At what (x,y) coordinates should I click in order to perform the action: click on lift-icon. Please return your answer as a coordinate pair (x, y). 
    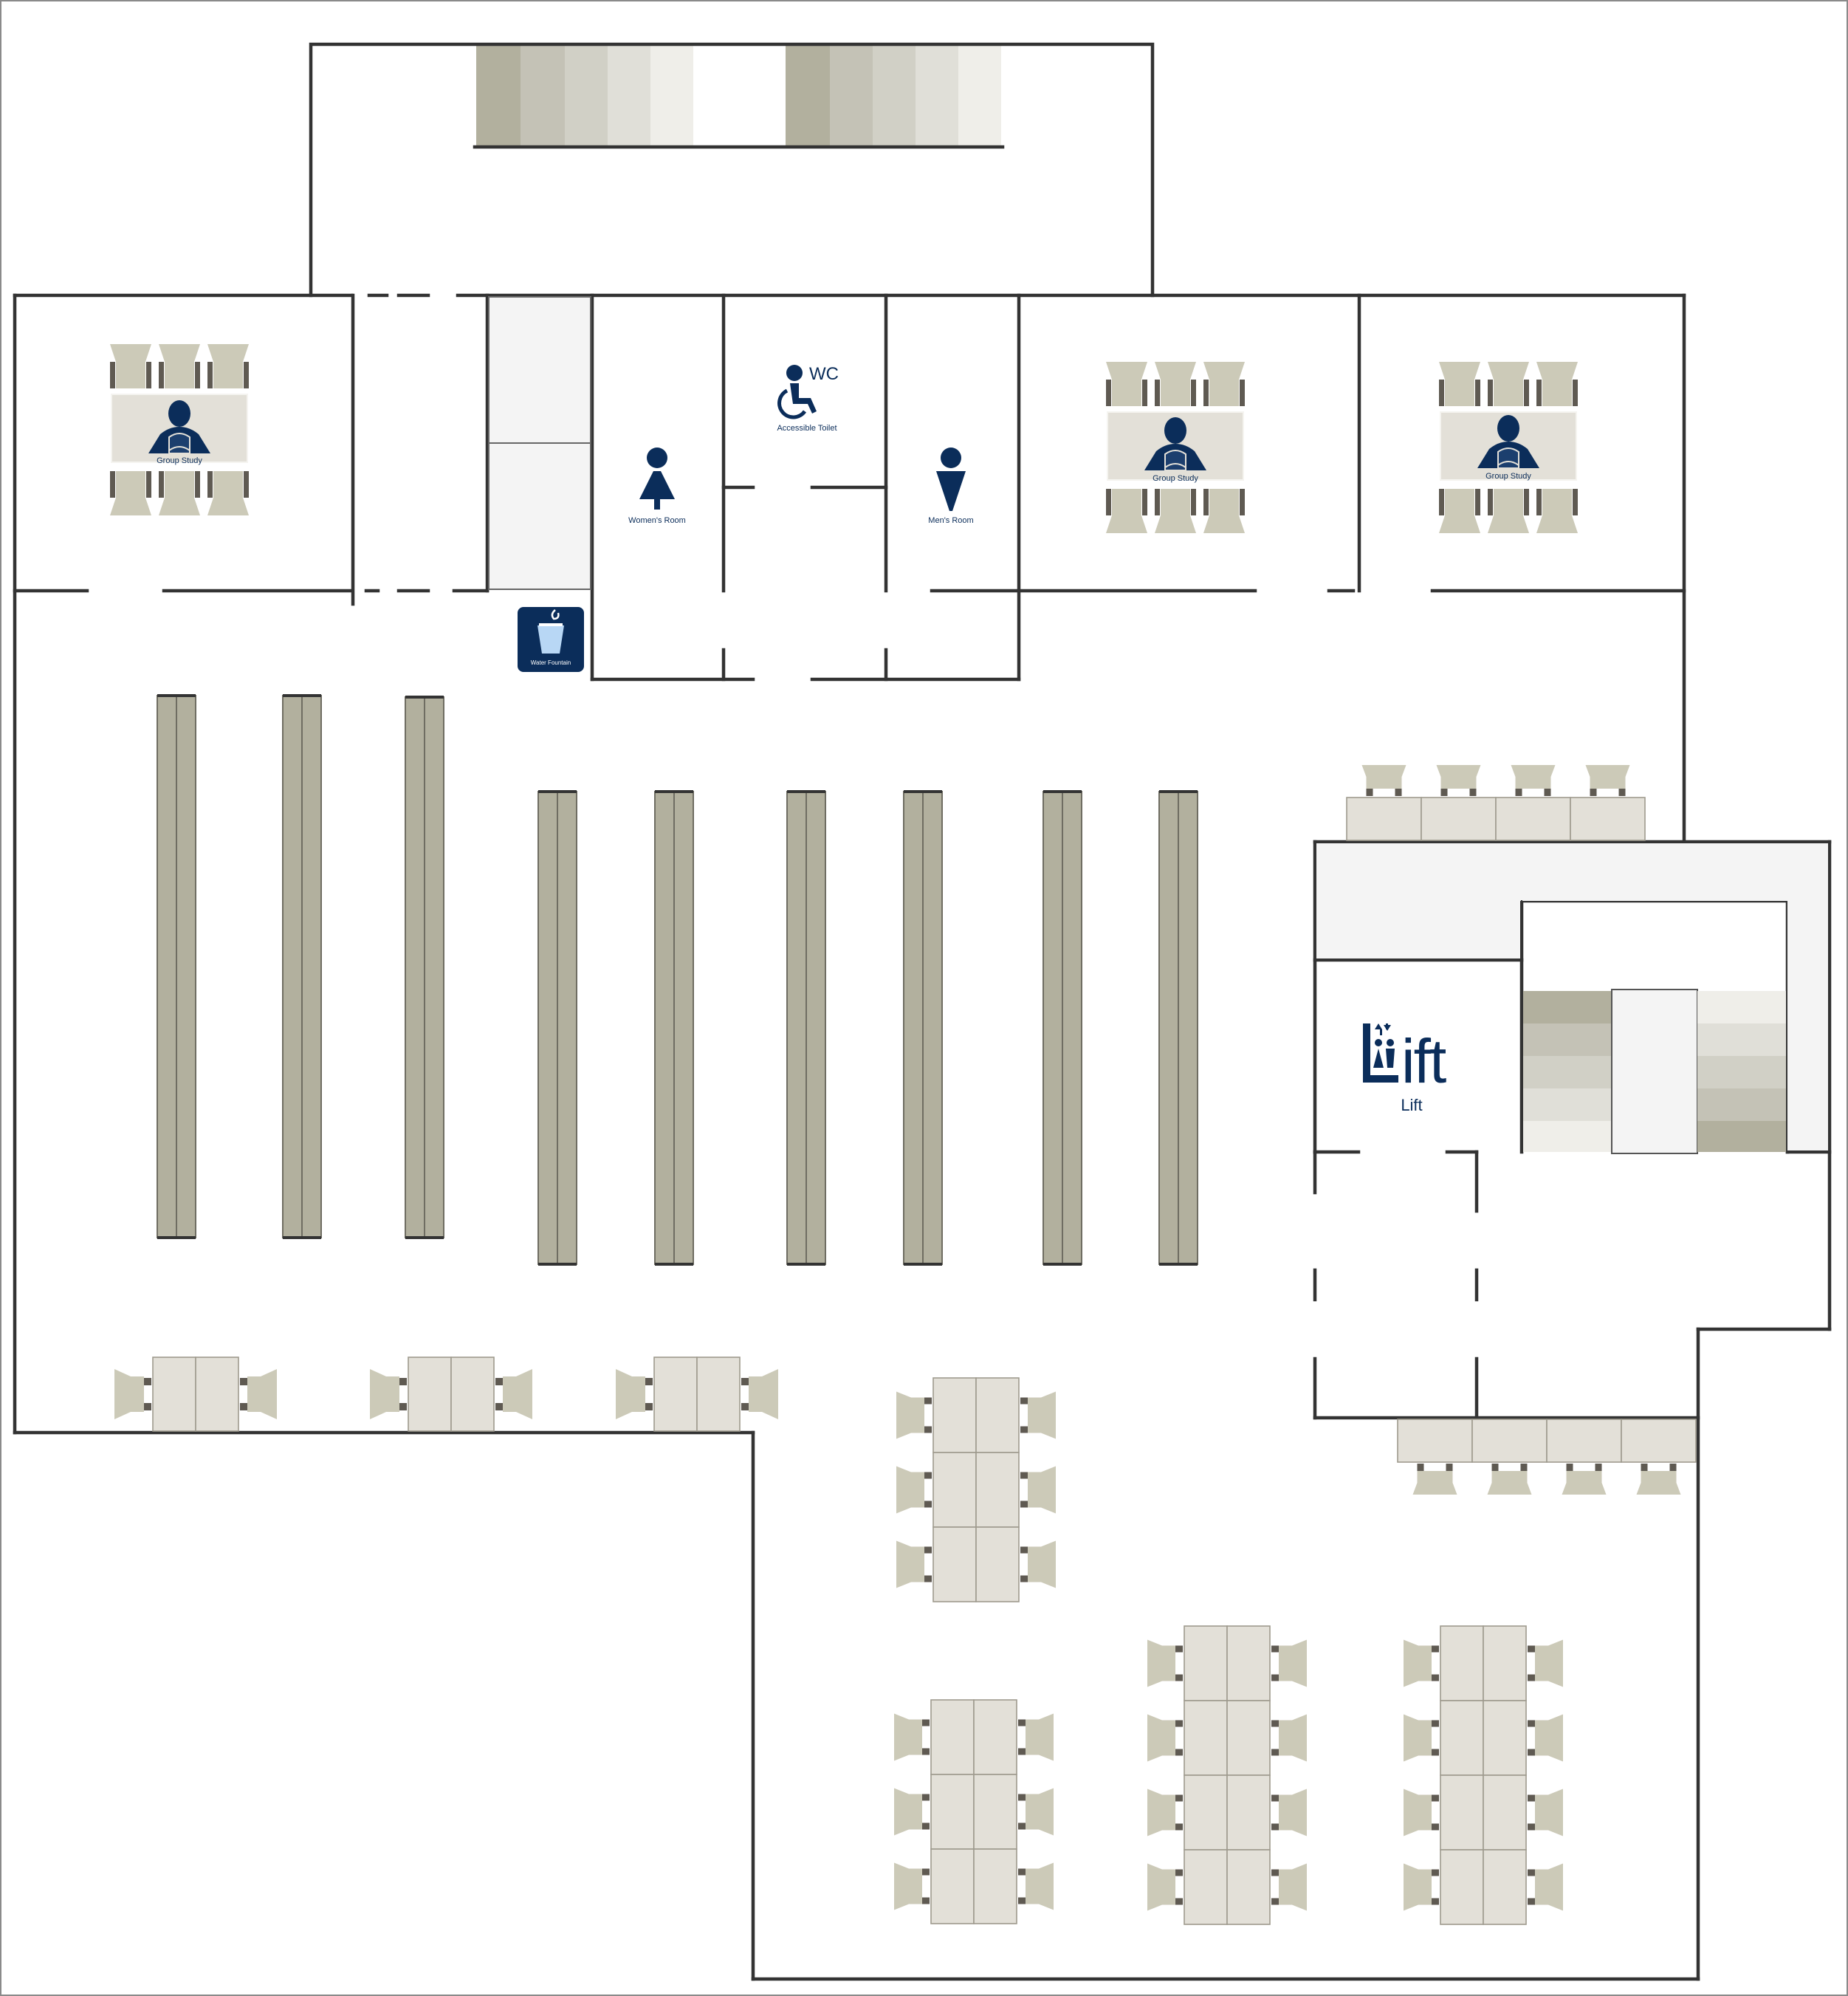
    Looking at the image, I should click on (1380, 1053).